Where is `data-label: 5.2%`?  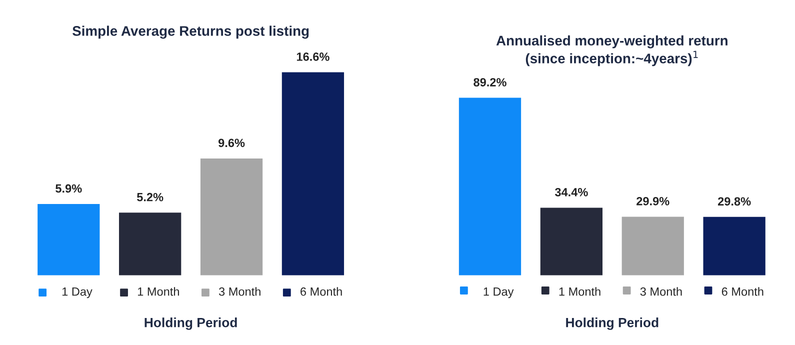 data-label: 5.2% is located at coordinates (150, 197).